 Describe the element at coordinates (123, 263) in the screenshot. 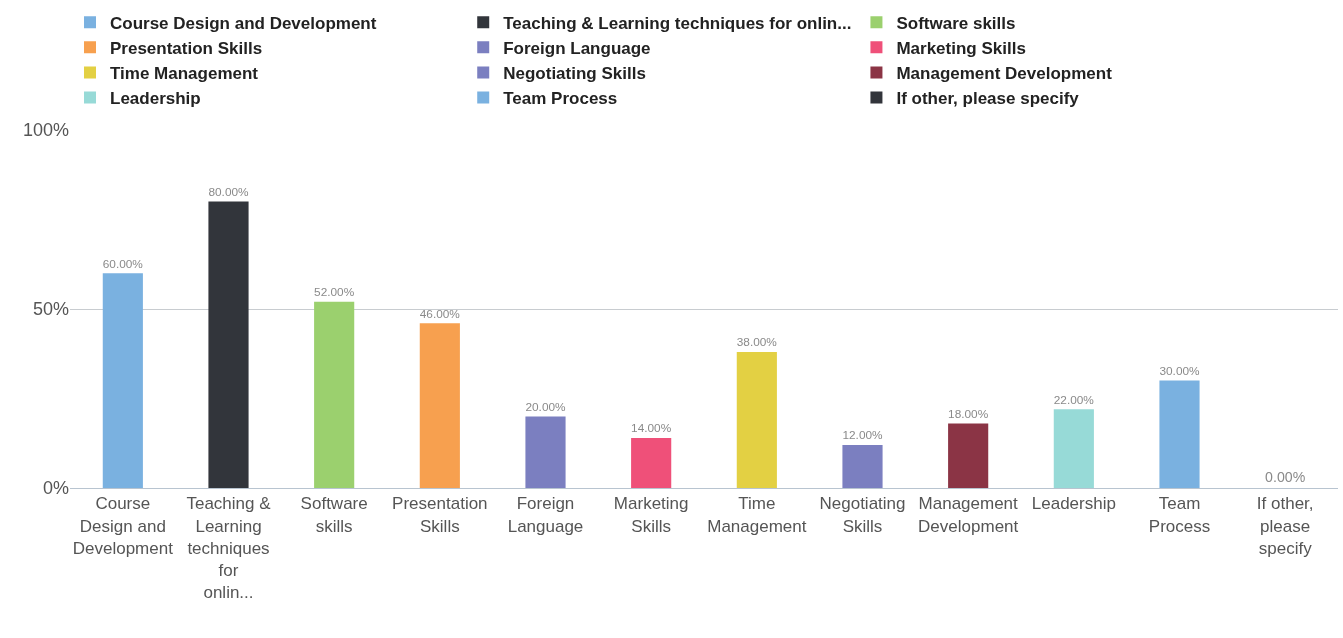

I see `data-label: 60.00%` at that location.